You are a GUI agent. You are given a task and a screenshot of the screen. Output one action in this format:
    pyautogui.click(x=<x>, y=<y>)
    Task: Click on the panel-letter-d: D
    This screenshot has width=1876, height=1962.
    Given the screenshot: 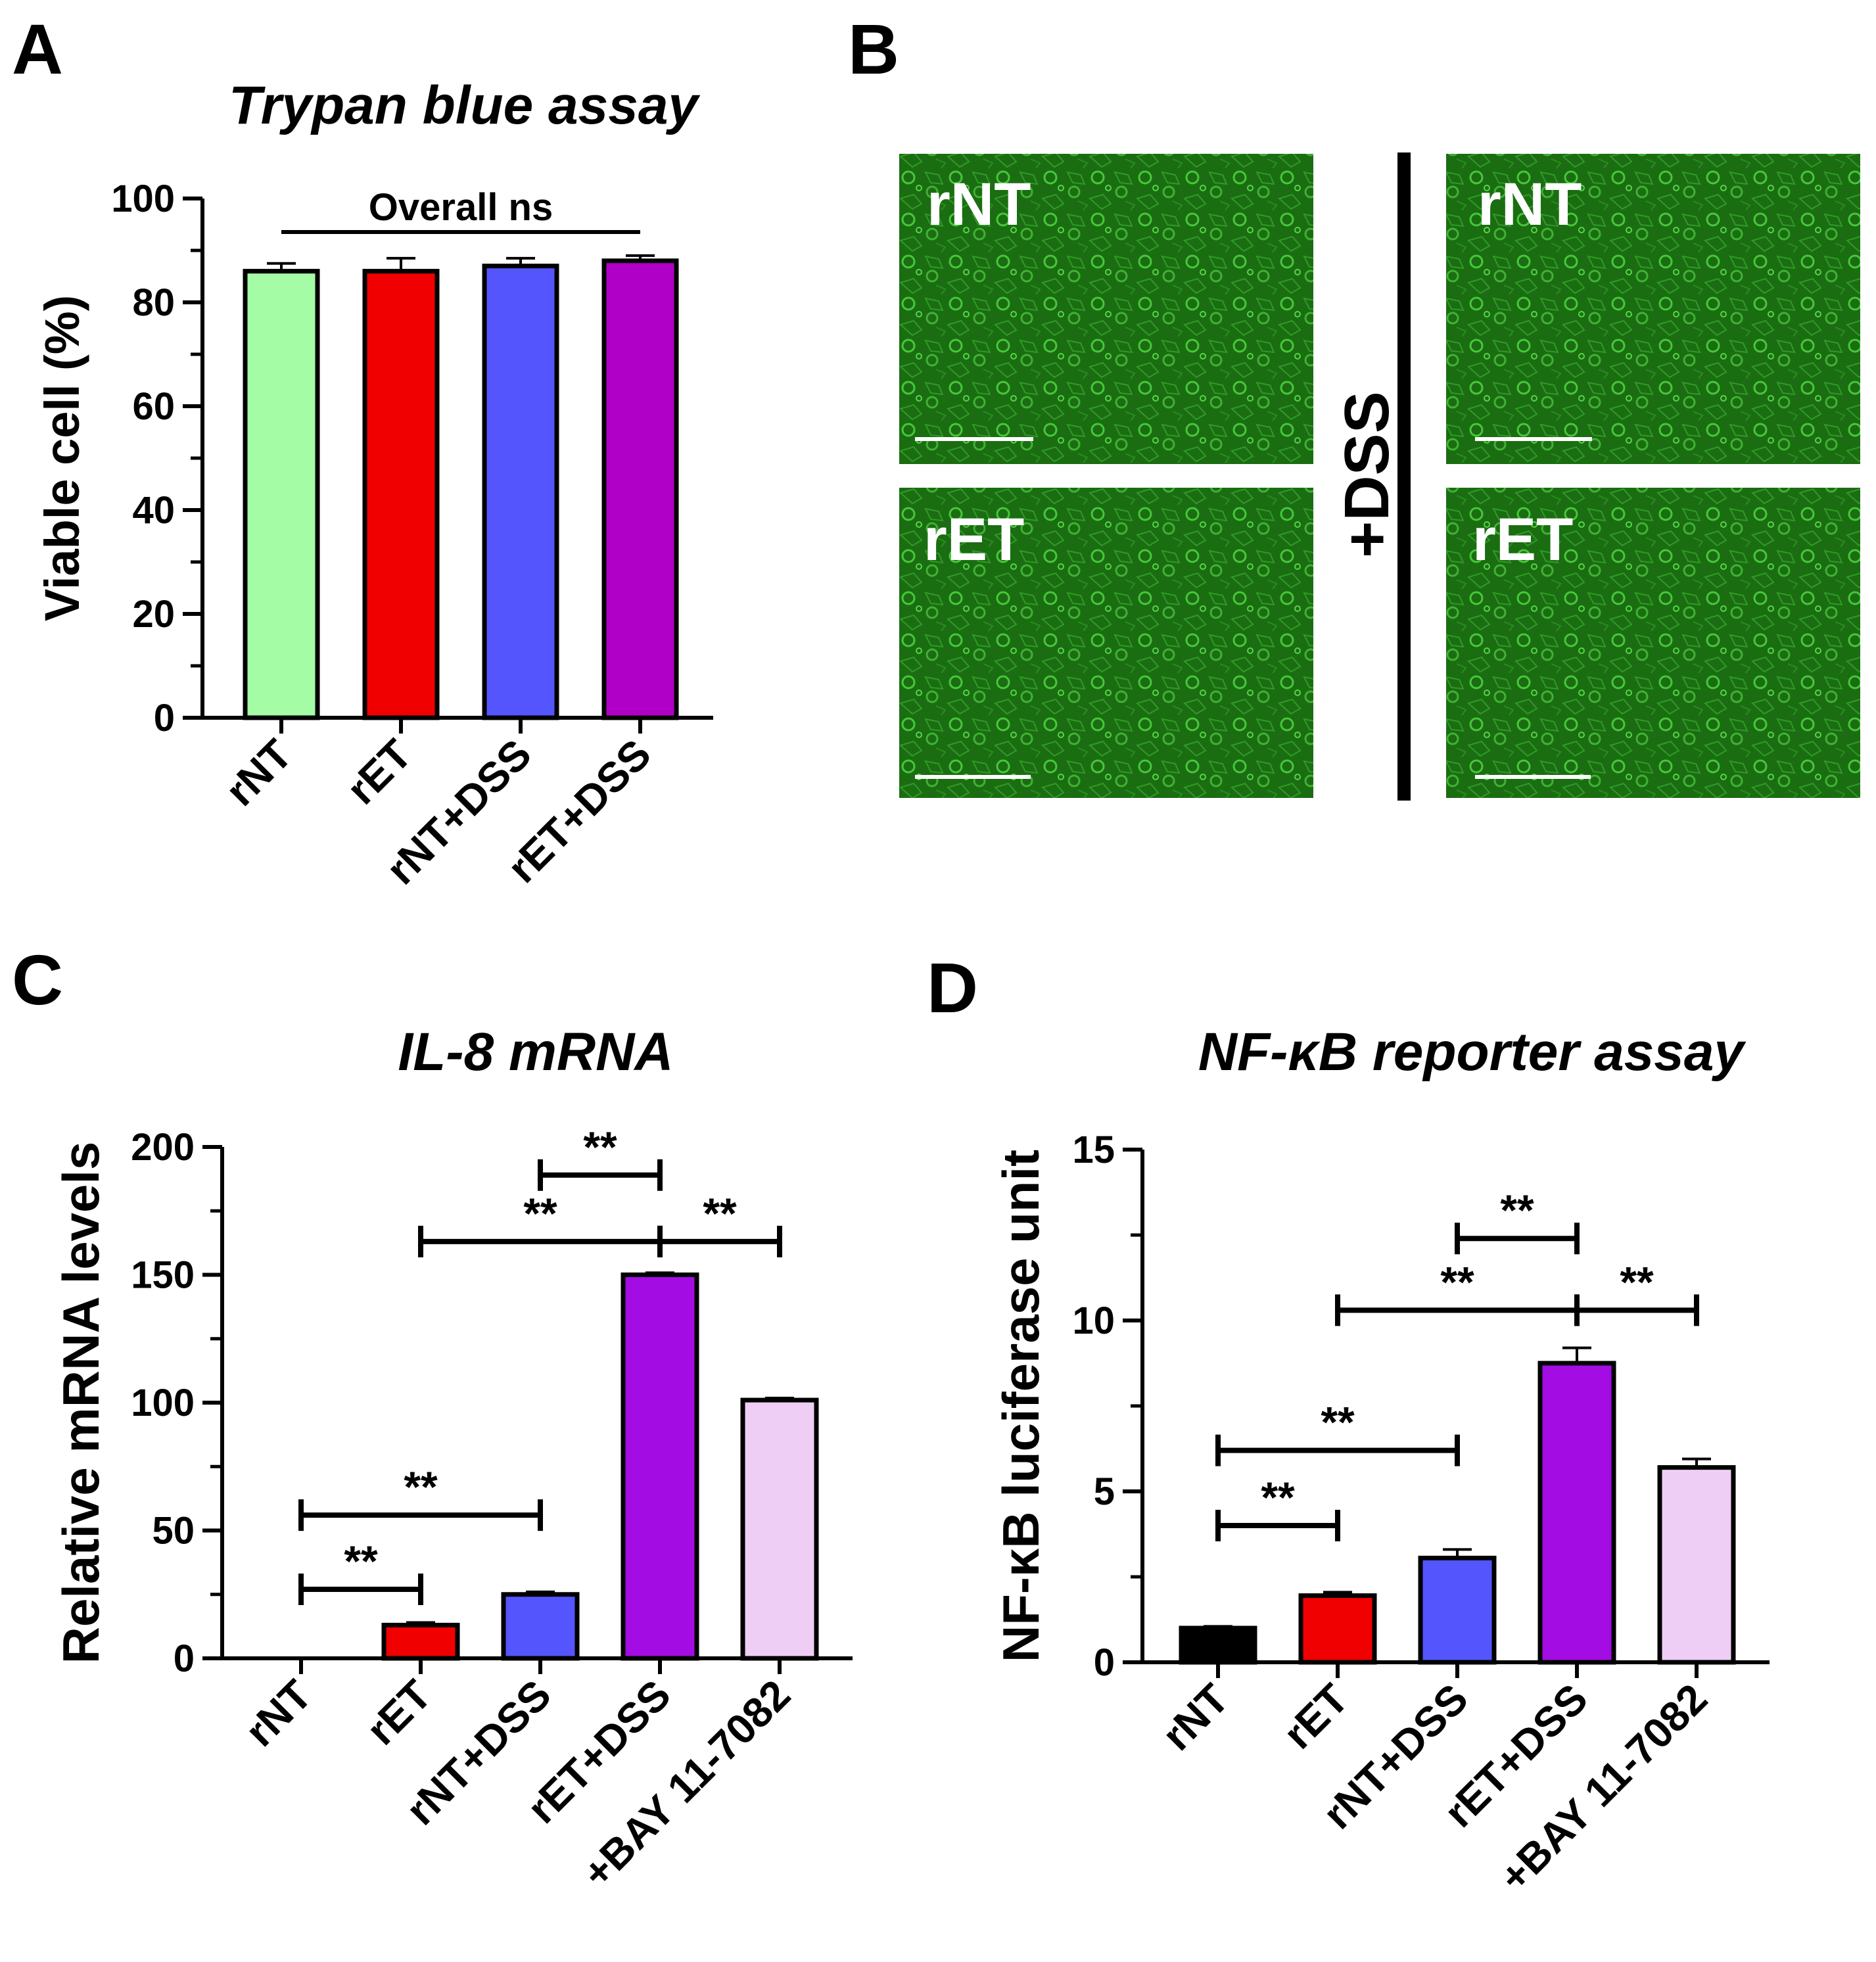 What is the action you would take?
    pyautogui.click(x=952, y=988)
    